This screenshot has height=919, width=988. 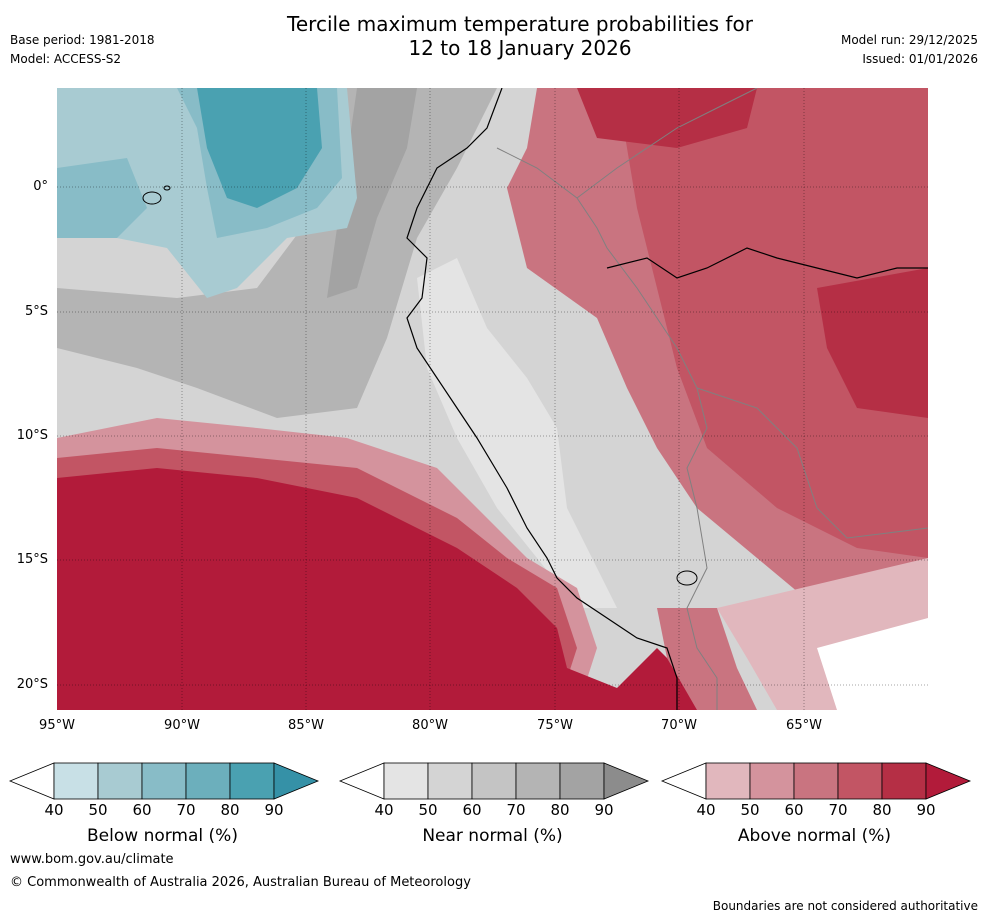 What do you see at coordinates (472, 810) in the screenshot?
I see `near-tick-60: 60` at bounding box center [472, 810].